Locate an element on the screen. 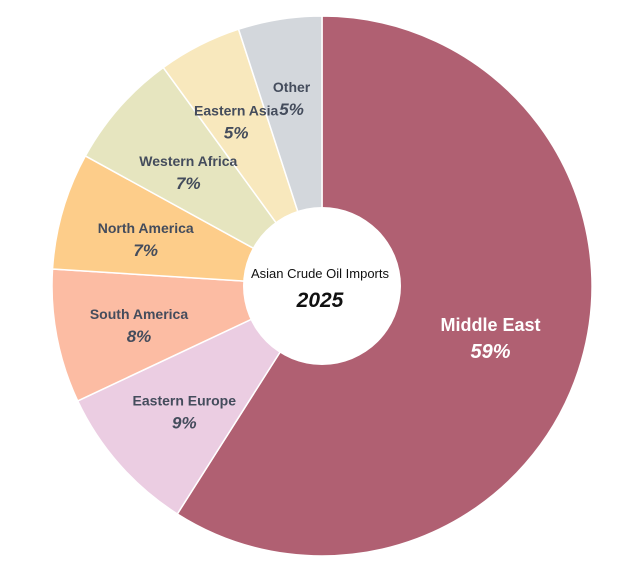 The height and width of the screenshot is (574, 634). slice-value-south-america: 8% is located at coordinates (139, 336).